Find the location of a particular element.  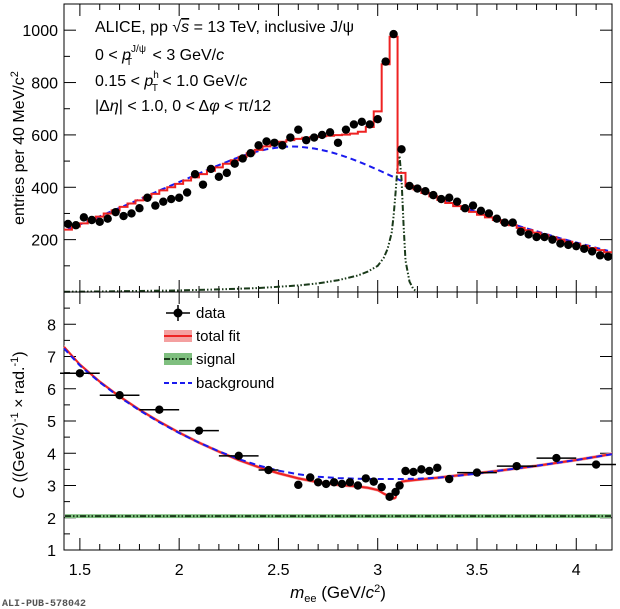

top-y-tick-label: 600 is located at coordinates (44, 136).